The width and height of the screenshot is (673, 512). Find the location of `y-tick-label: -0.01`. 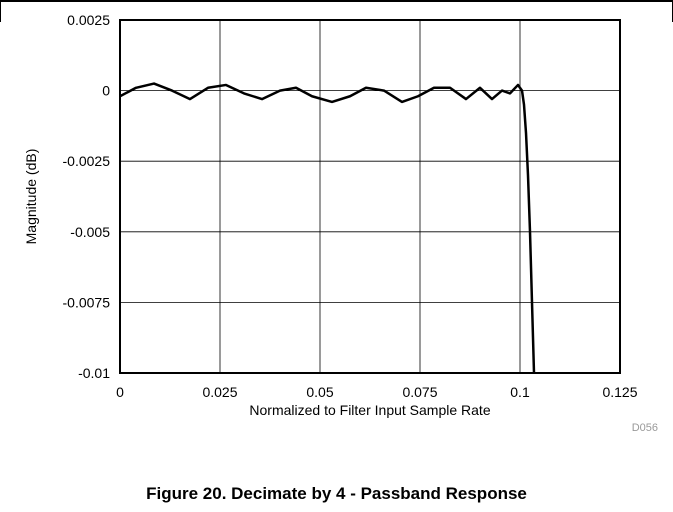

y-tick-label: -0.01 is located at coordinates (94, 373).